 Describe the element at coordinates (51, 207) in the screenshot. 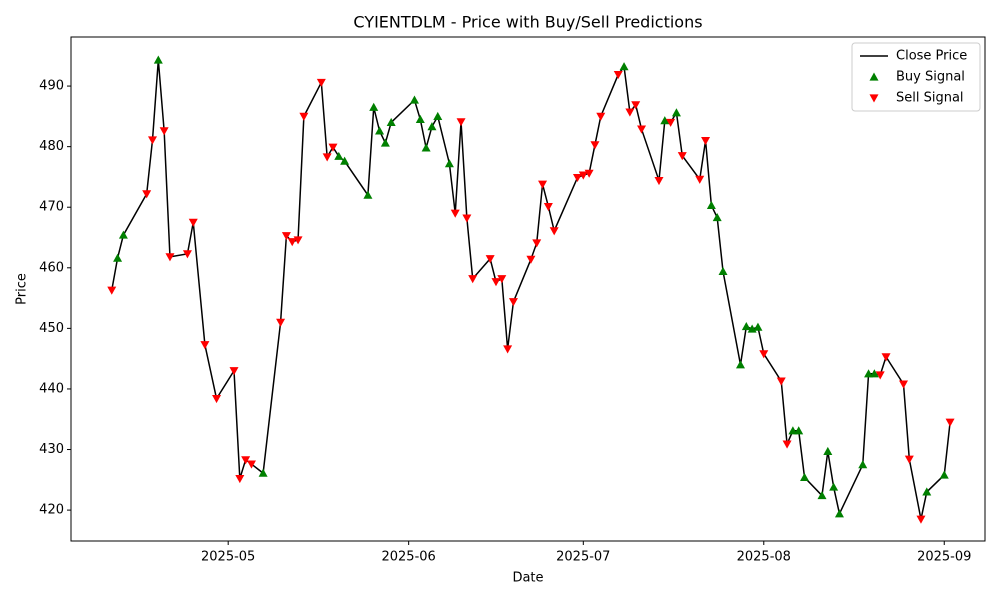

I see `y-tick-label: 470` at that location.